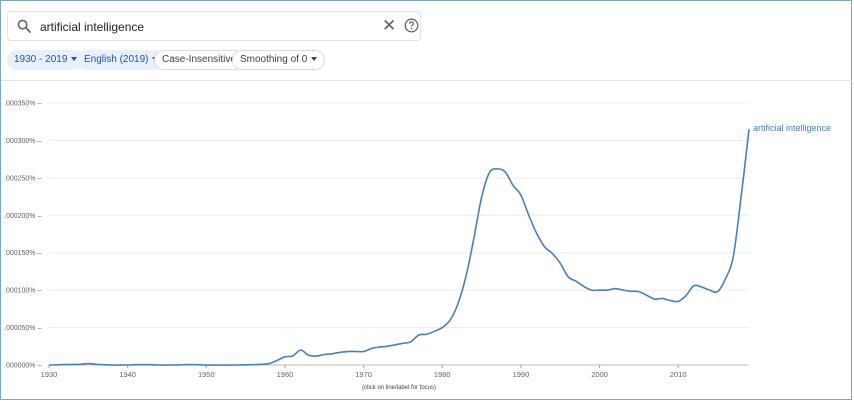 This screenshot has height=402, width=854. Describe the element at coordinates (411, 25) in the screenshot. I see `help-icon` at that location.